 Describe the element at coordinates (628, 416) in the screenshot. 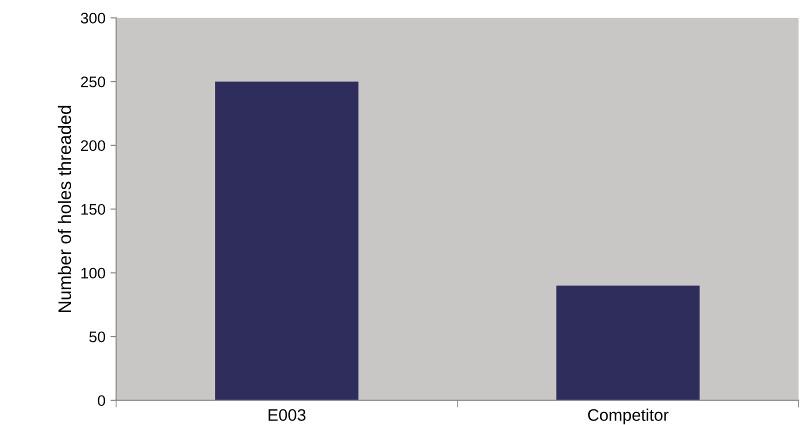

I see `x-tick-label: Competitor` at that location.